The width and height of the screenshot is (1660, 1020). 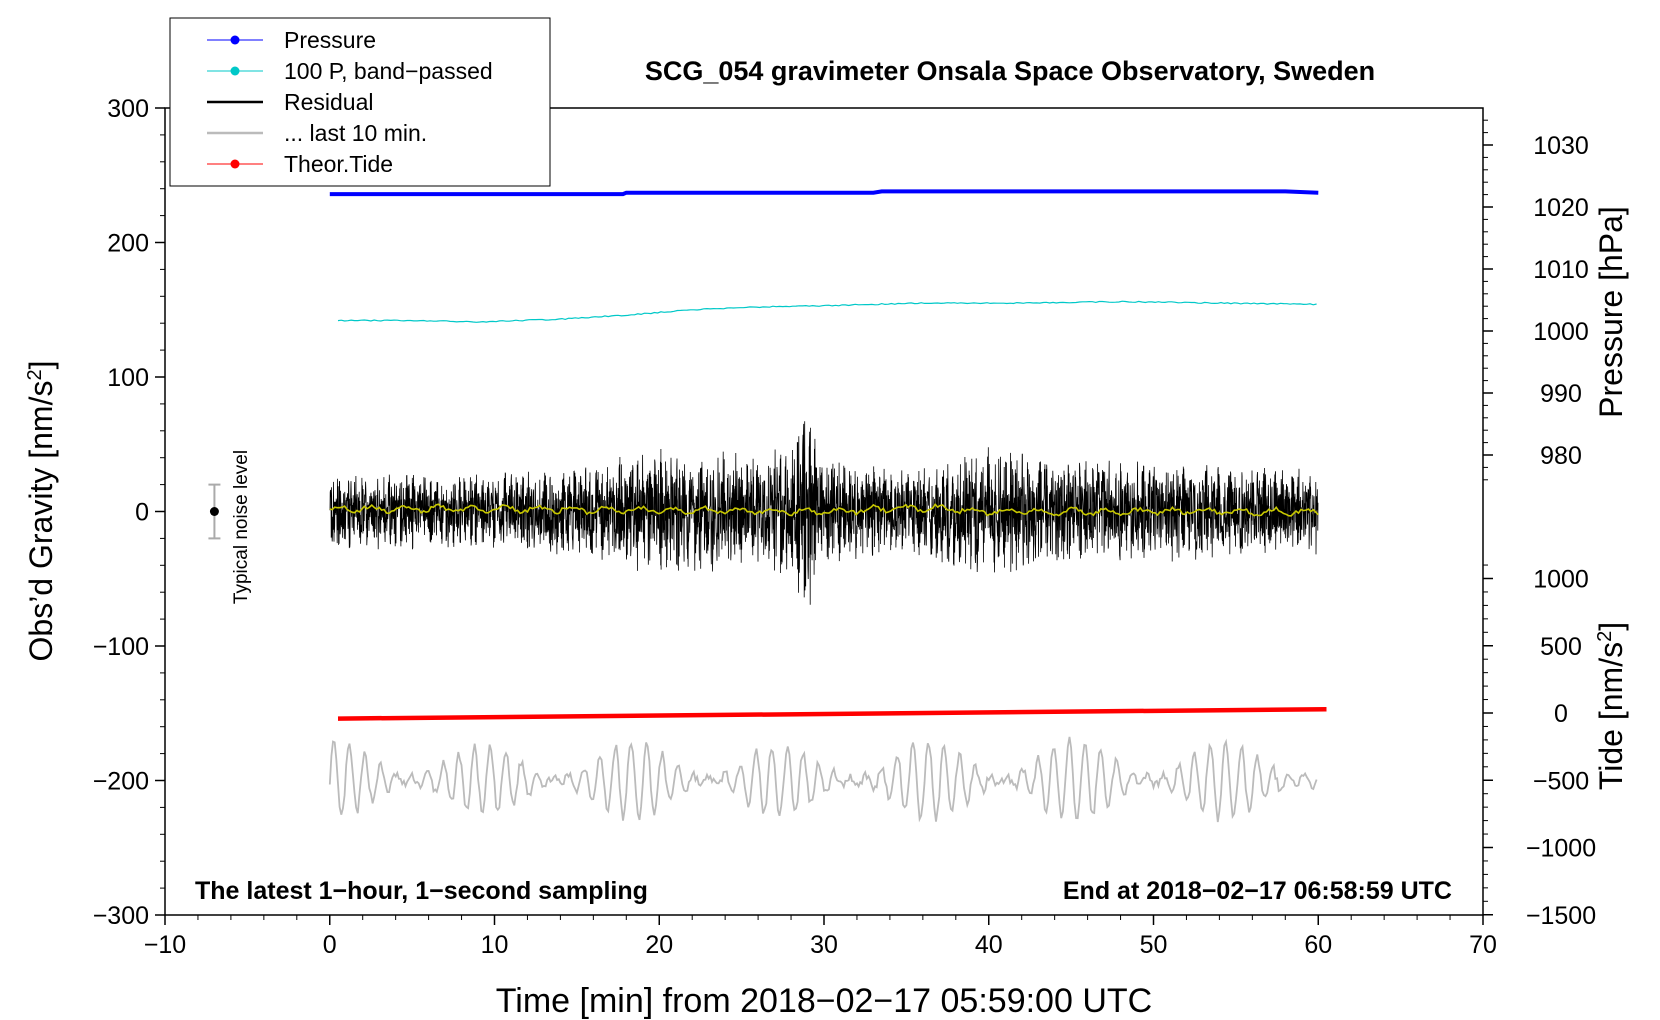 I want to click on noise-indicator, so click(x=214, y=511).